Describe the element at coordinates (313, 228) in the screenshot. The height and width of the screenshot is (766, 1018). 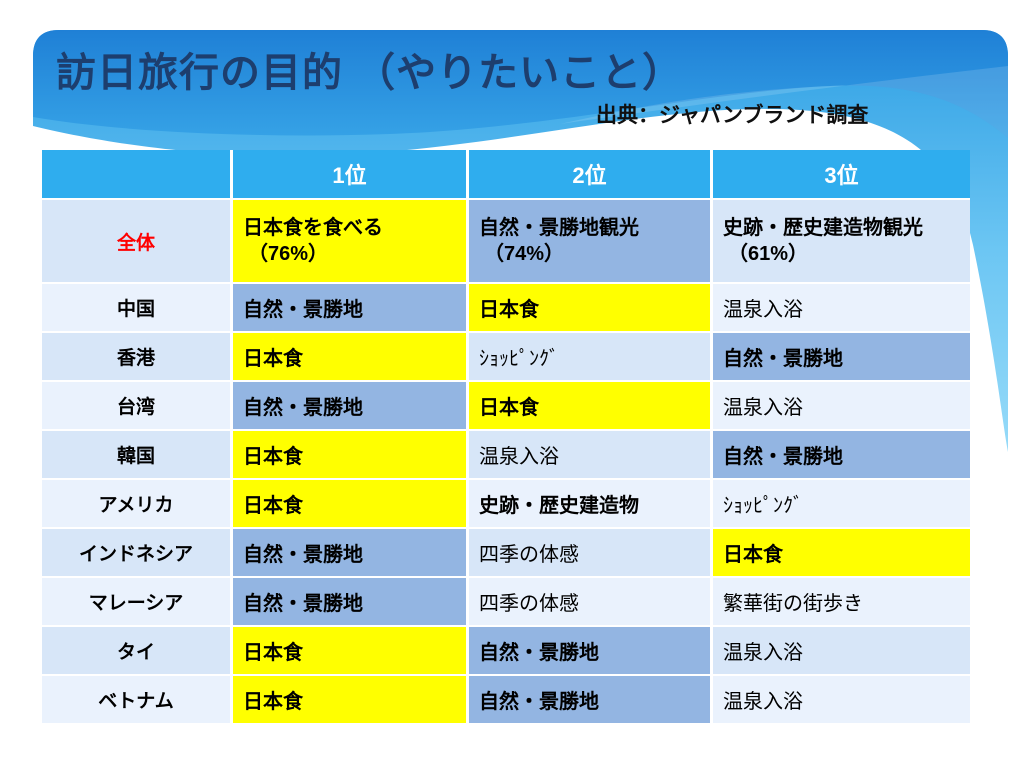
I see `cell-text: 日本食を食べる` at that location.